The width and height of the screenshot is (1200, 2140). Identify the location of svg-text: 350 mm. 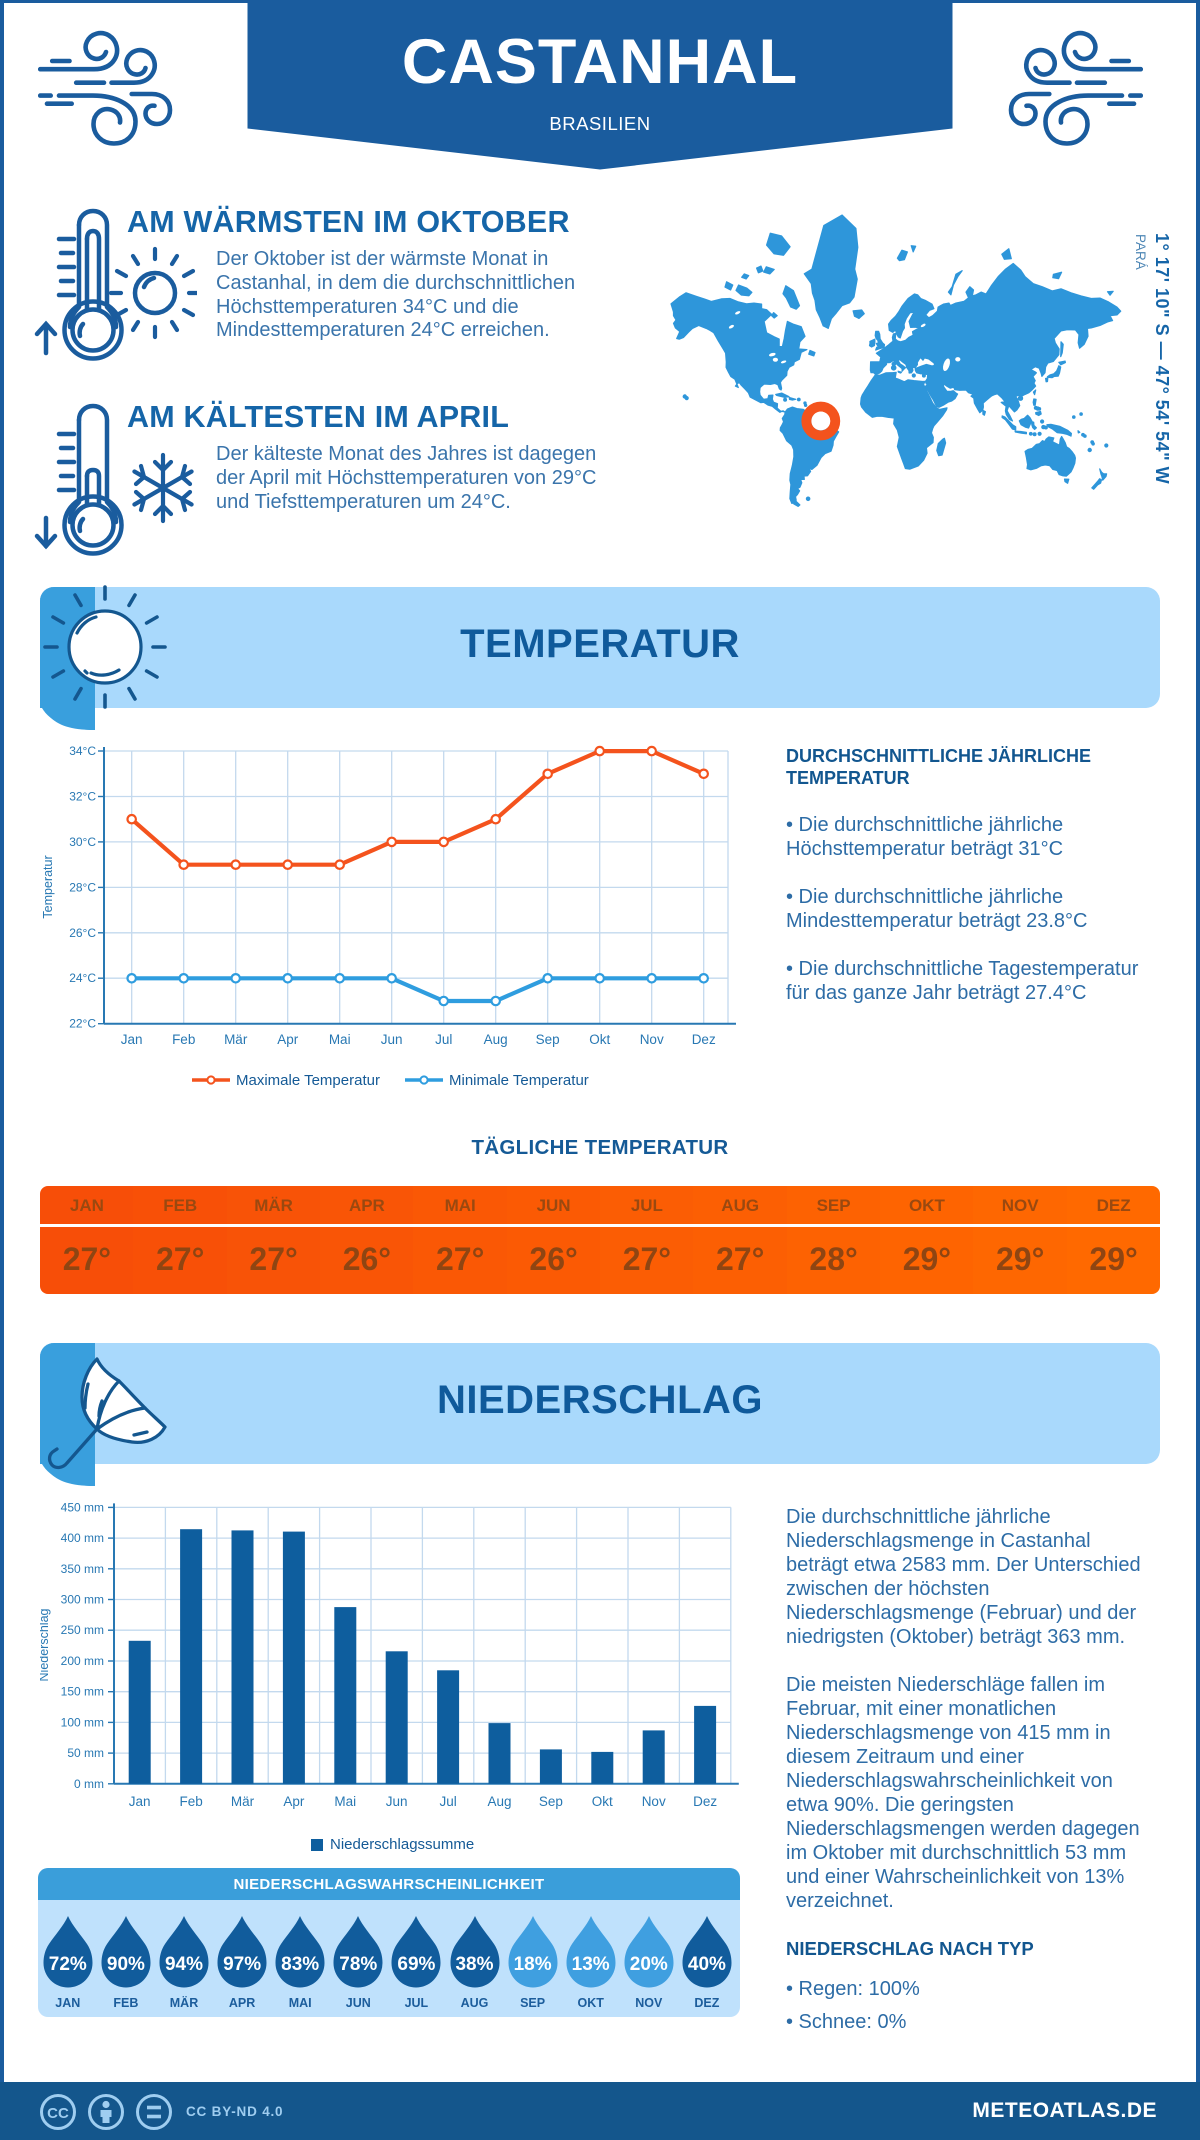
(82, 1569).